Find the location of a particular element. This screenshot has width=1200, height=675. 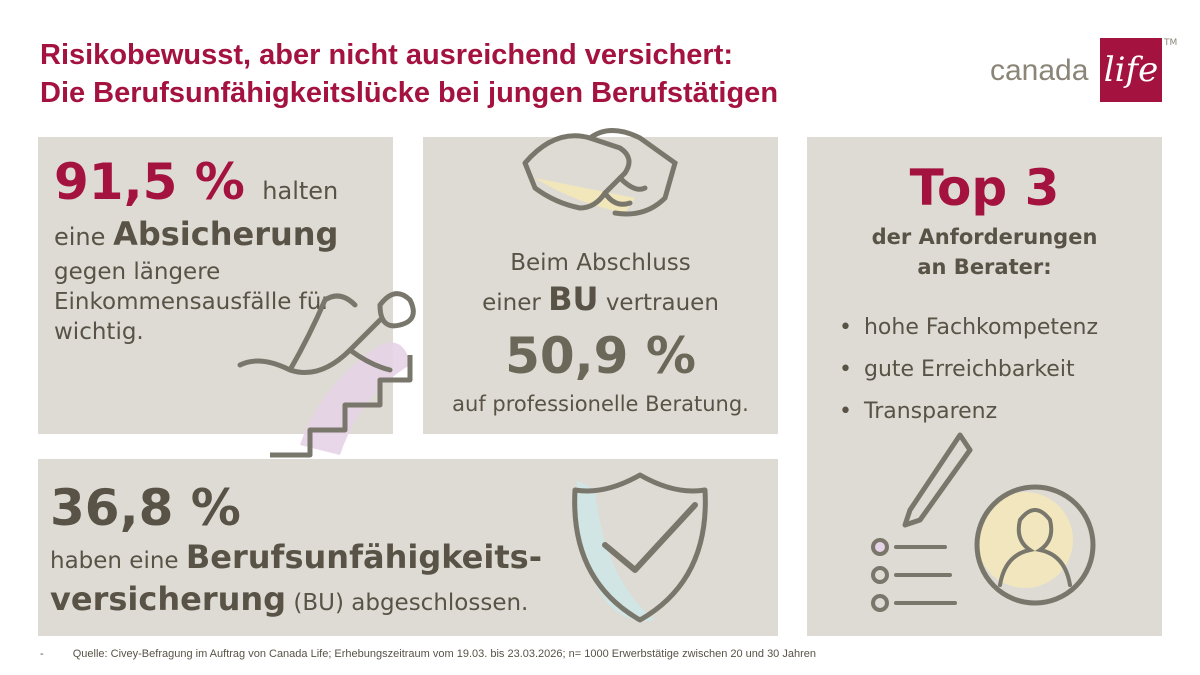

beratung-line3: auf professionelle Beratung. is located at coordinates (600, 404).